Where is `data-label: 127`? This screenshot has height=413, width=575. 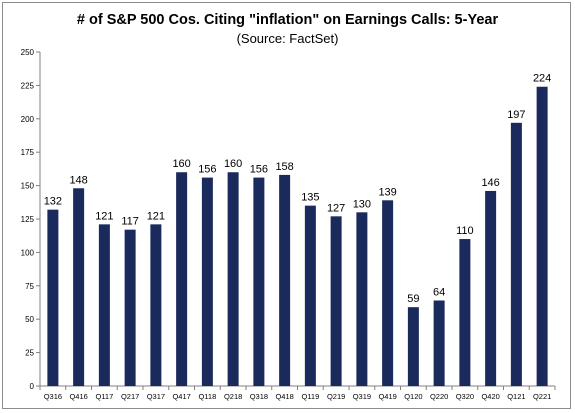
data-label: 127 is located at coordinates (336, 208).